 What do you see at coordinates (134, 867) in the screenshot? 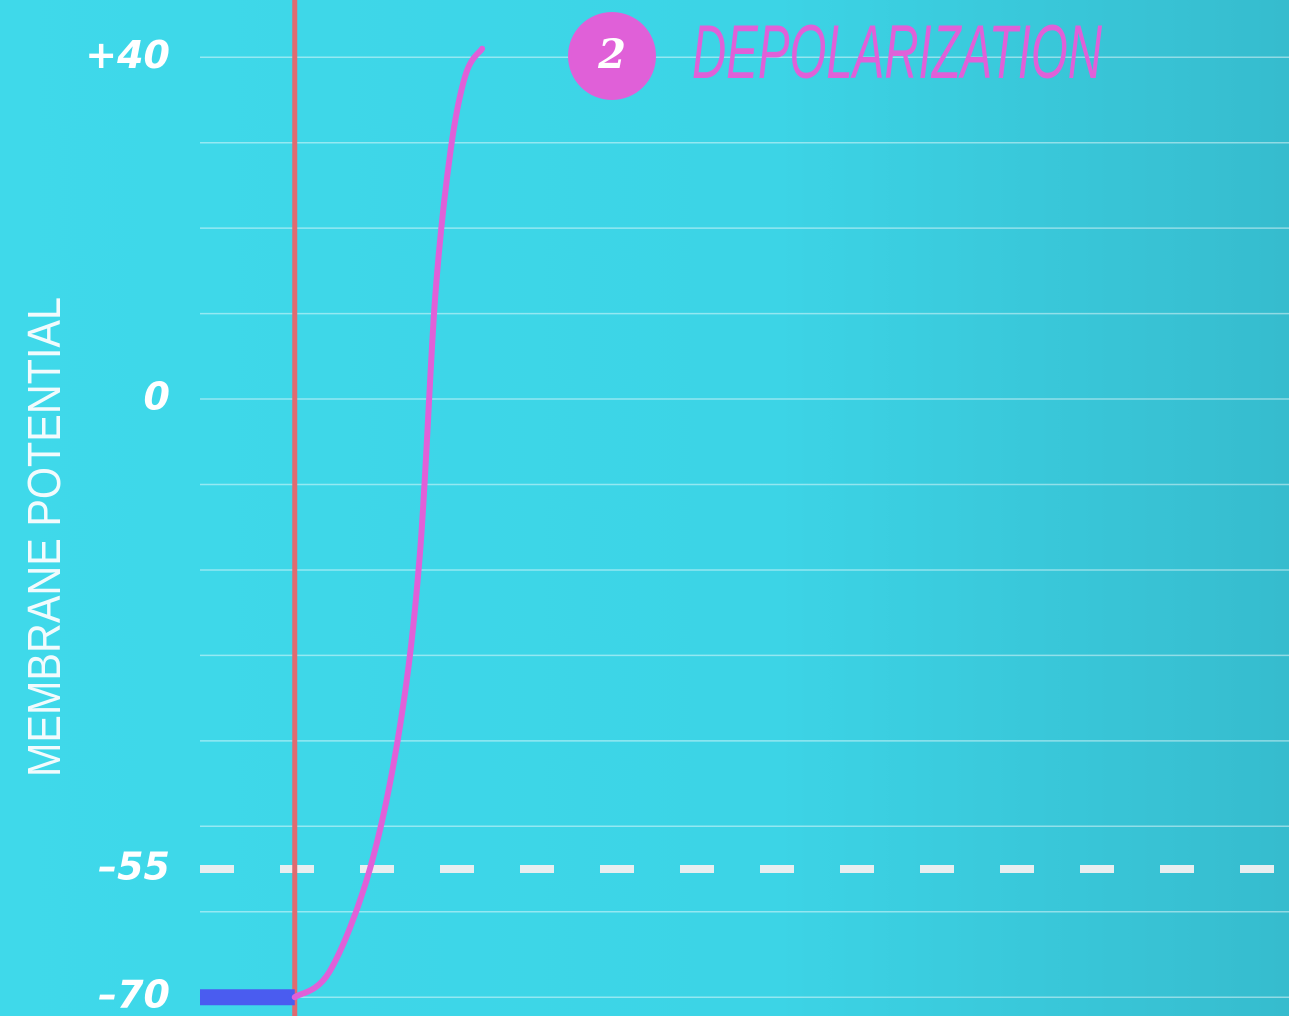
I see `y-tick-label: –55` at bounding box center [134, 867].